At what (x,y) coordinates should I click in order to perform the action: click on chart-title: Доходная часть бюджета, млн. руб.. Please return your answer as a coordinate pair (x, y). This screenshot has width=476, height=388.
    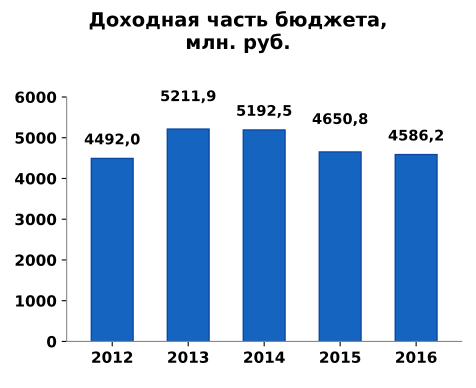
    Looking at the image, I should click on (238, 32).